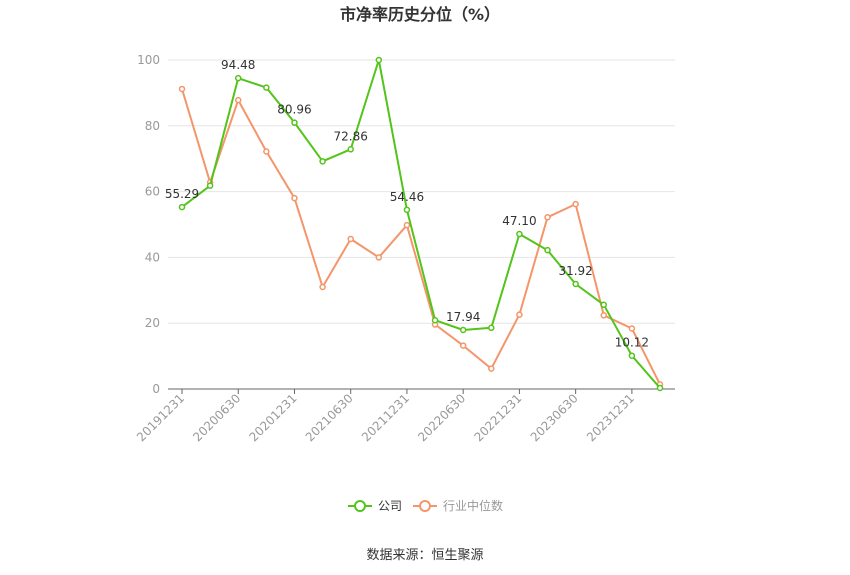 The image size is (850, 575). I want to click on data-label: 10.12, so click(632, 343).